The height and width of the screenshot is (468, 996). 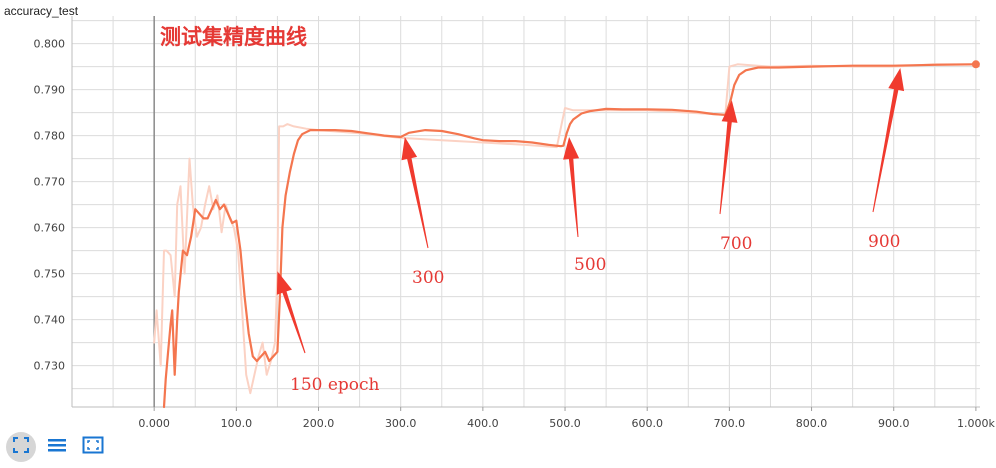 I want to click on log-scale-button, so click(x=57, y=447).